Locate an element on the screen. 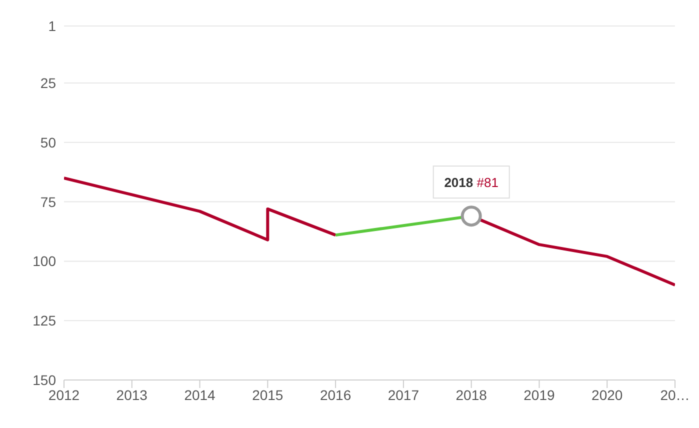 The height and width of the screenshot is (428, 699). x-tick-label: 2017 is located at coordinates (404, 394).